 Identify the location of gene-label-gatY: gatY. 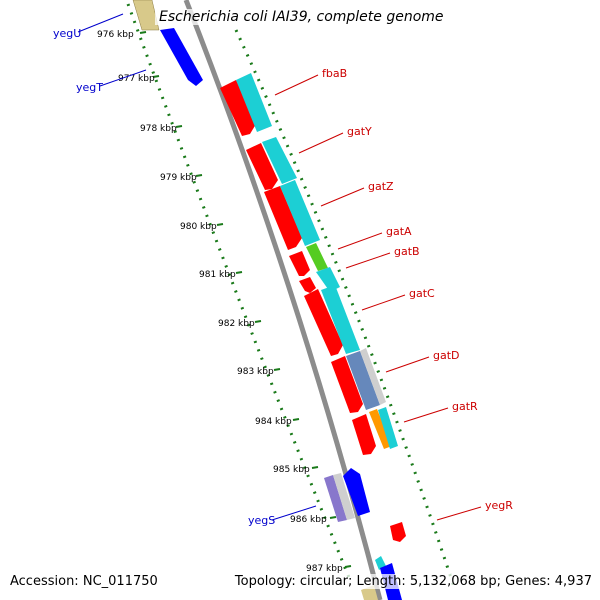
(359, 131).